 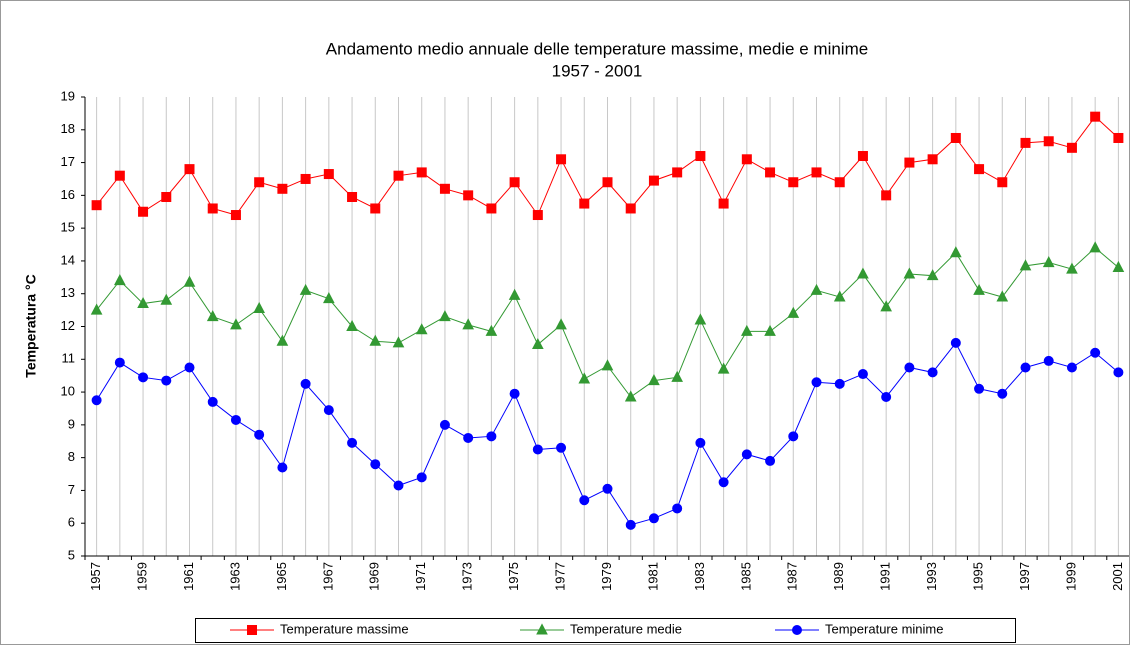 What do you see at coordinates (513, 576) in the screenshot?
I see `x-tick-label: 1975` at bounding box center [513, 576].